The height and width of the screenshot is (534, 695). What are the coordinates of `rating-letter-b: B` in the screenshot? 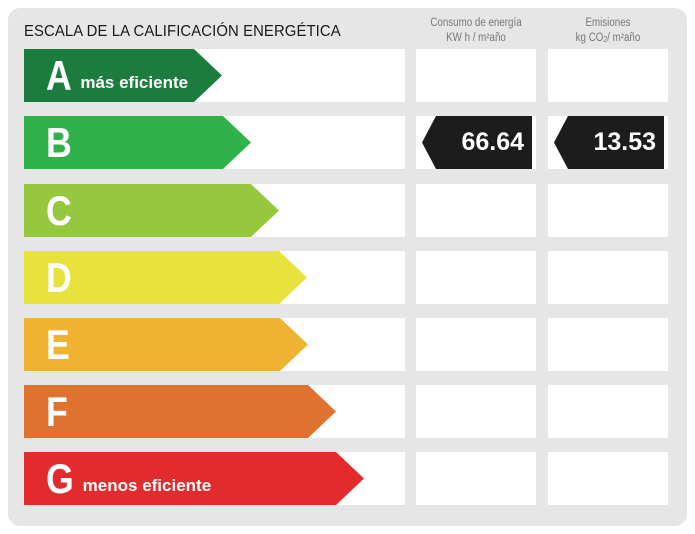 It's located at (59, 142).